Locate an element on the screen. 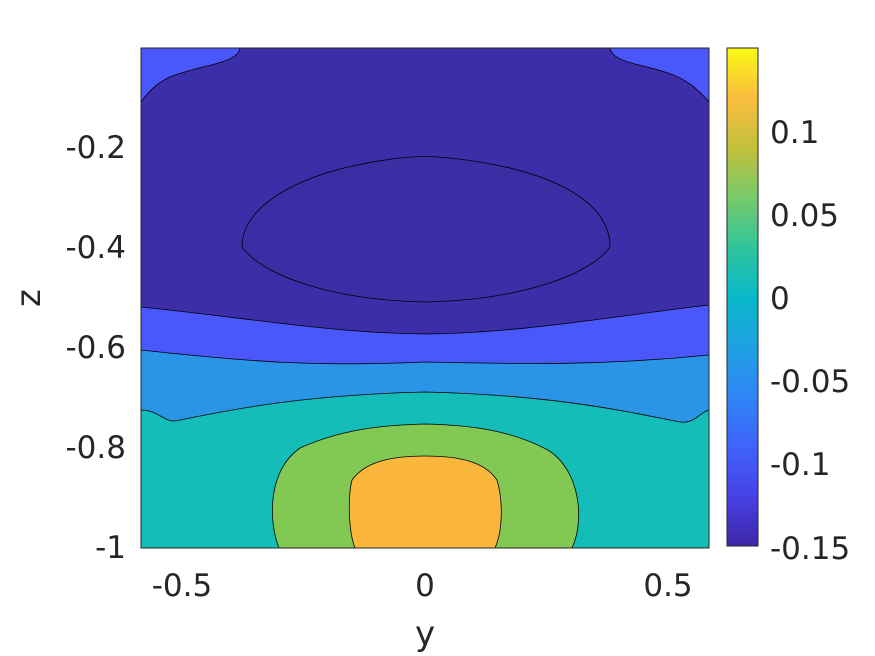 Image resolution: width=875 pixels, height=656 pixels. x-tick-label: 0.5 is located at coordinates (667, 586).